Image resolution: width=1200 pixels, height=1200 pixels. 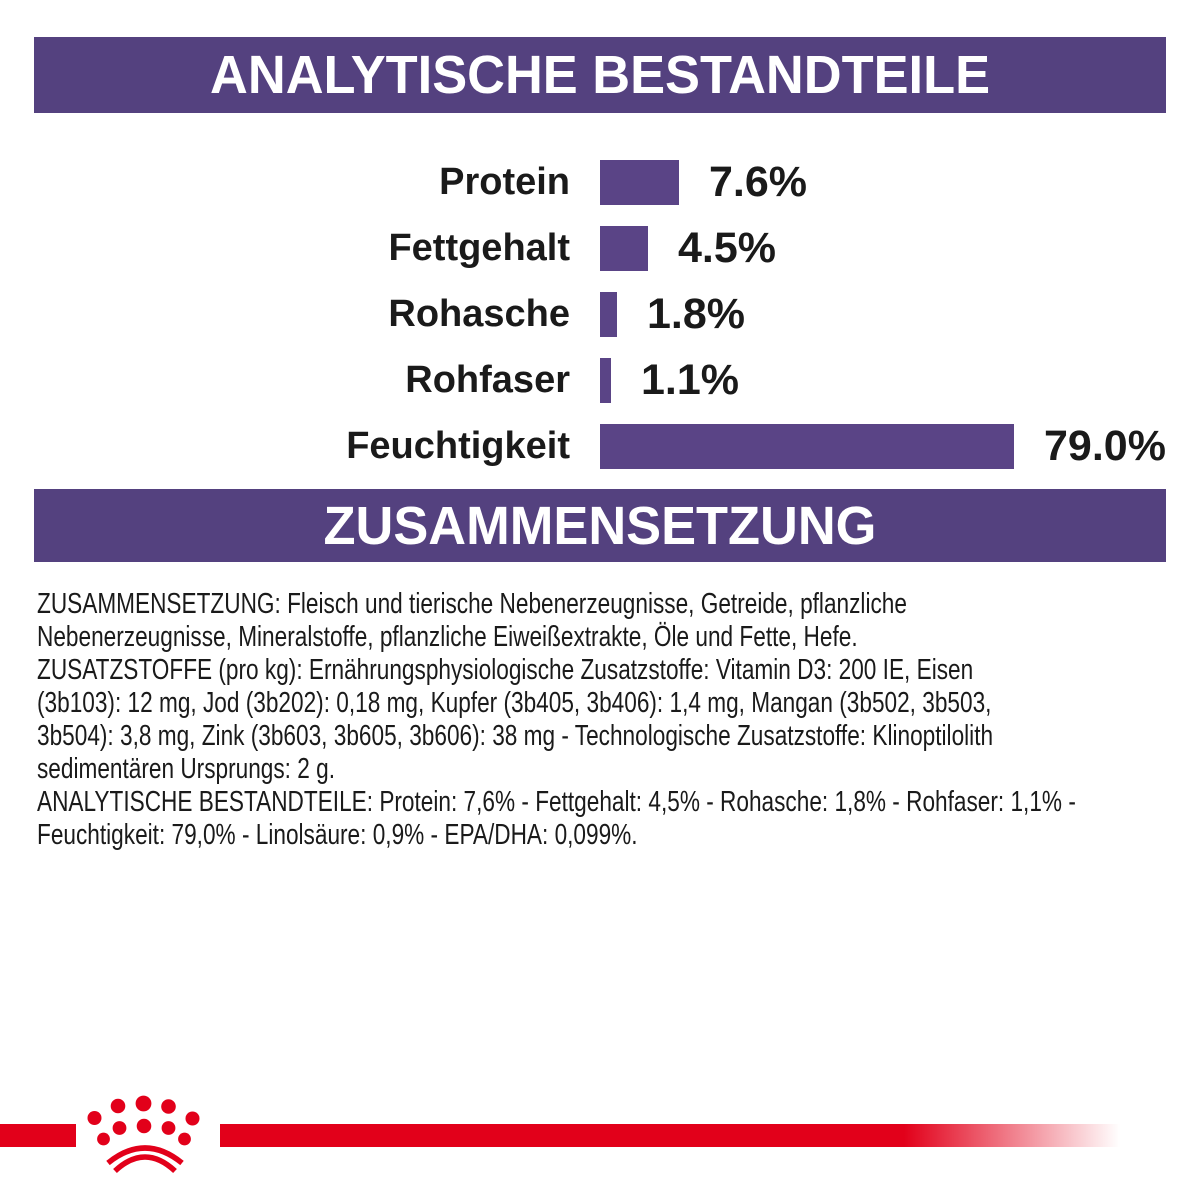 I want to click on chart-value-label: 7.6%, so click(x=758, y=181).